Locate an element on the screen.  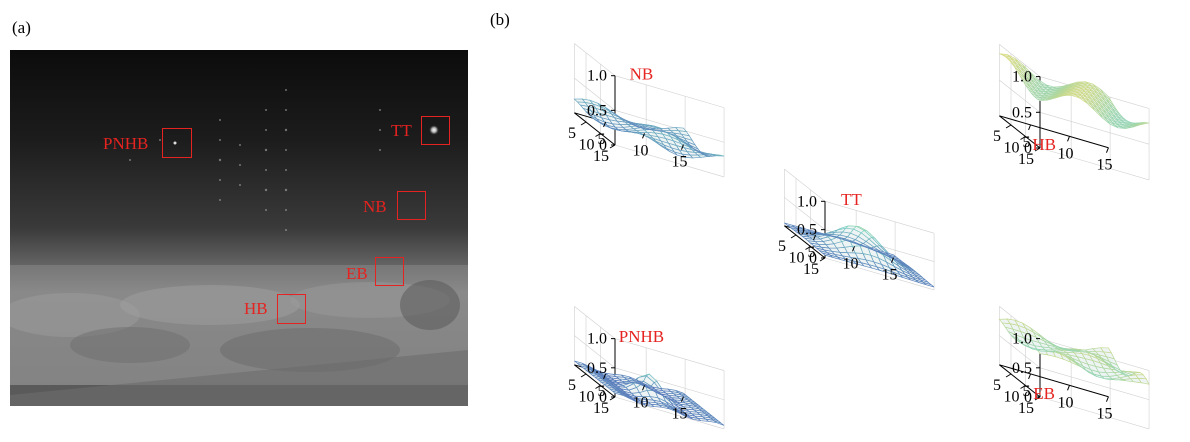
roi-box-eb is located at coordinates (389, 271).